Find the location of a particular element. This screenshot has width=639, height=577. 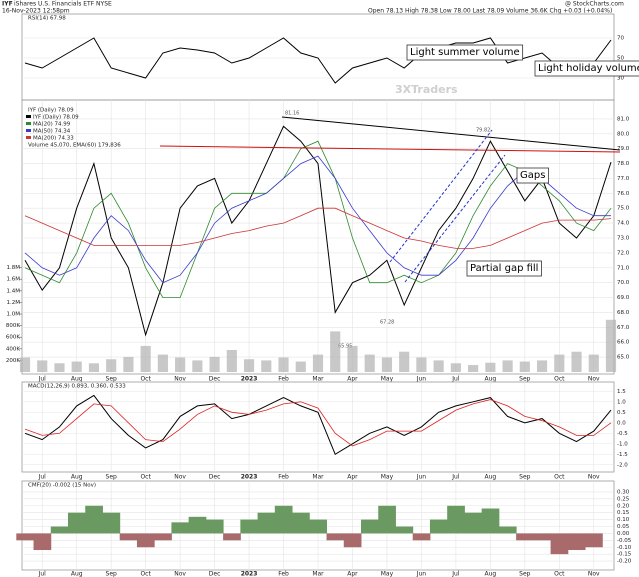

y-tick-label: 66.0 is located at coordinates (623, 343).